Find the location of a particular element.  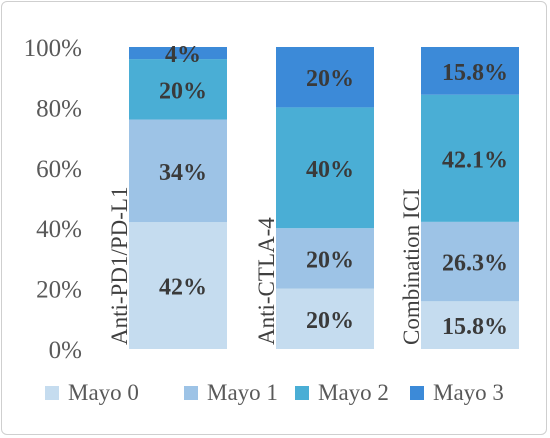

category-label: Anti-CTLA-4 is located at coordinates (266, 281).